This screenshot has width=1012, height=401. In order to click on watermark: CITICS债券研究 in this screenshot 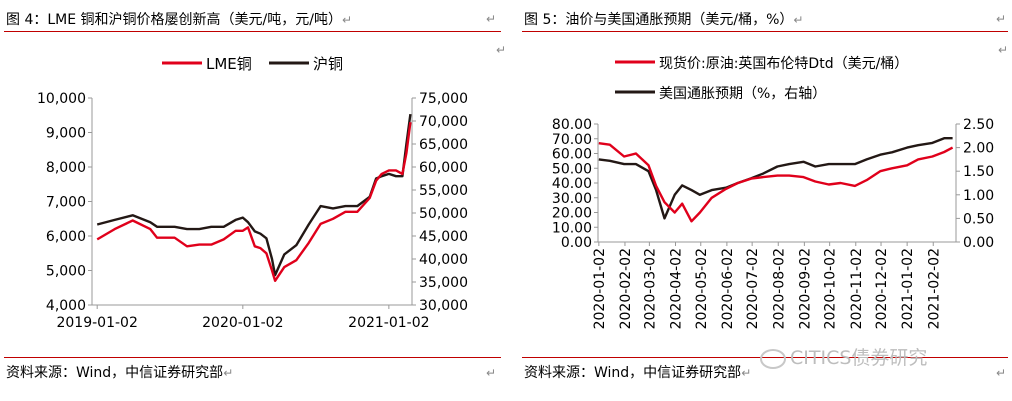, I will do `click(843, 356)`.